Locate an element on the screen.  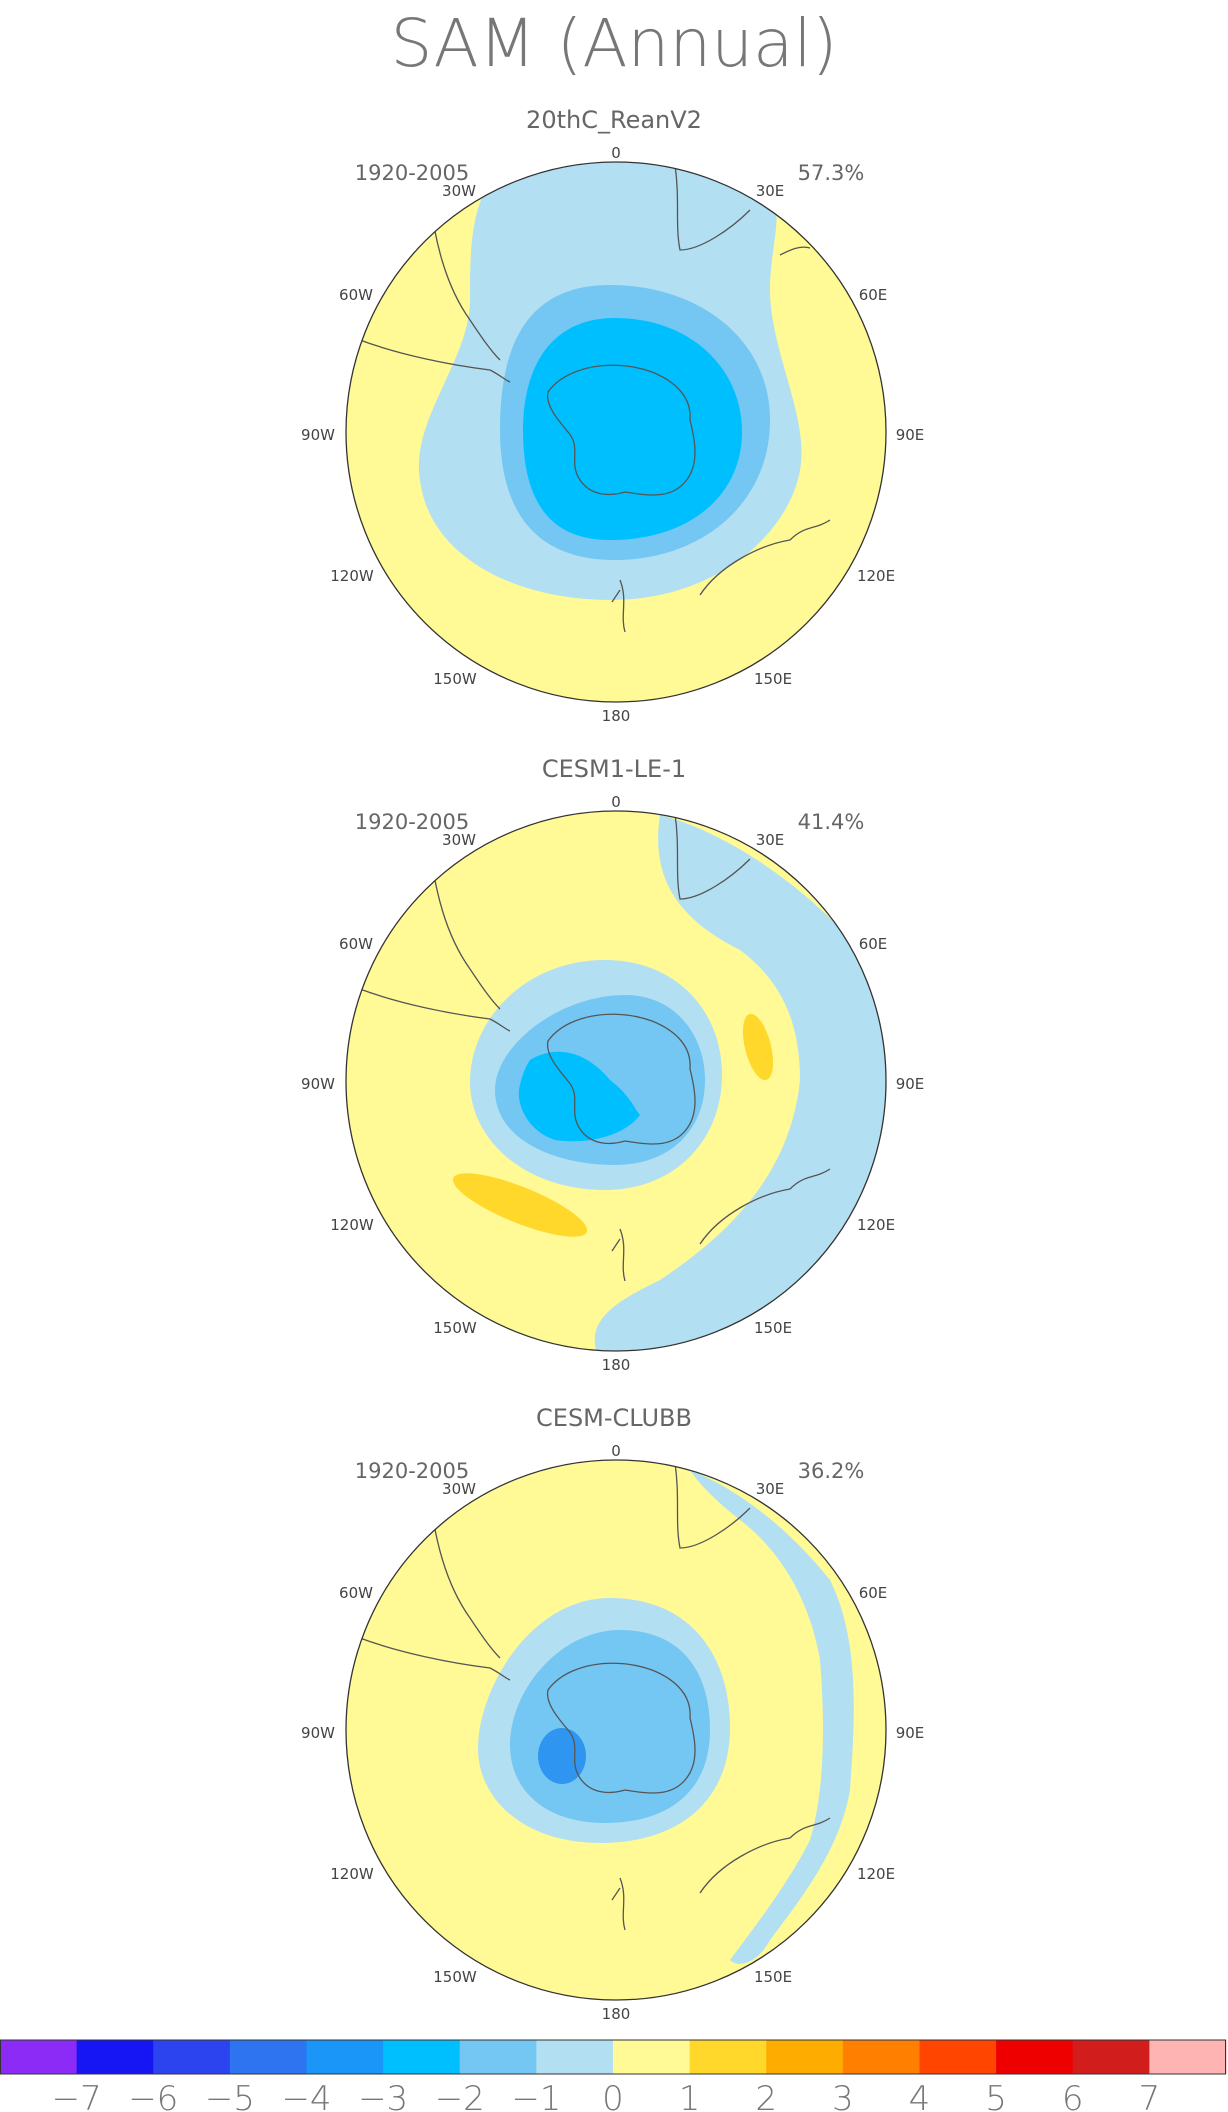
map-1-coastlines is located at coordinates (595, 398).